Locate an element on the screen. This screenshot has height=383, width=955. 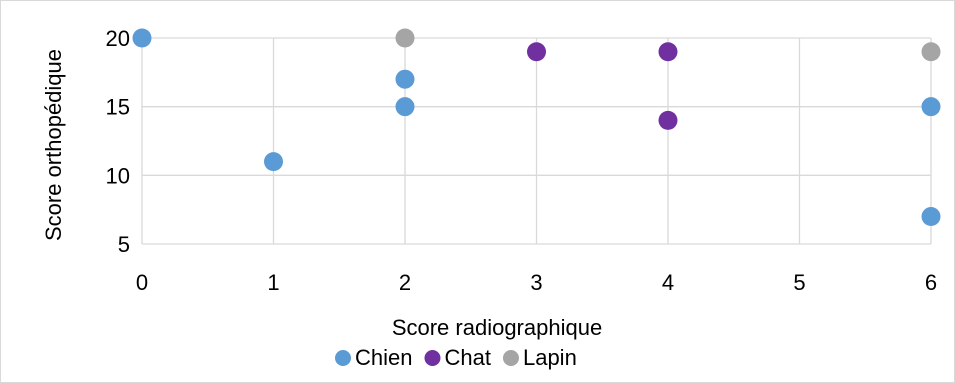
y-tick-label: 10 is located at coordinates (118, 175).